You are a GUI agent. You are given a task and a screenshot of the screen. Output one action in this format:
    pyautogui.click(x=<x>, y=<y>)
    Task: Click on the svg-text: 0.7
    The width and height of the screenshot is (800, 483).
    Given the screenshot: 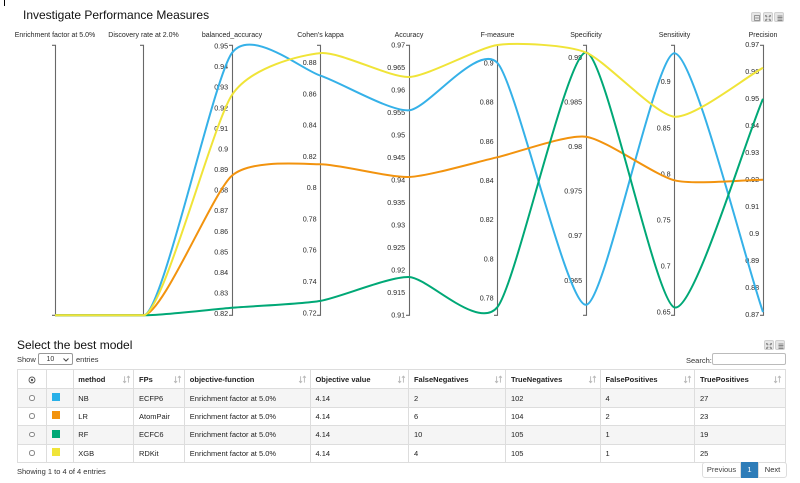 What is the action you would take?
    pyautogui.click(x=666, y=266)
    